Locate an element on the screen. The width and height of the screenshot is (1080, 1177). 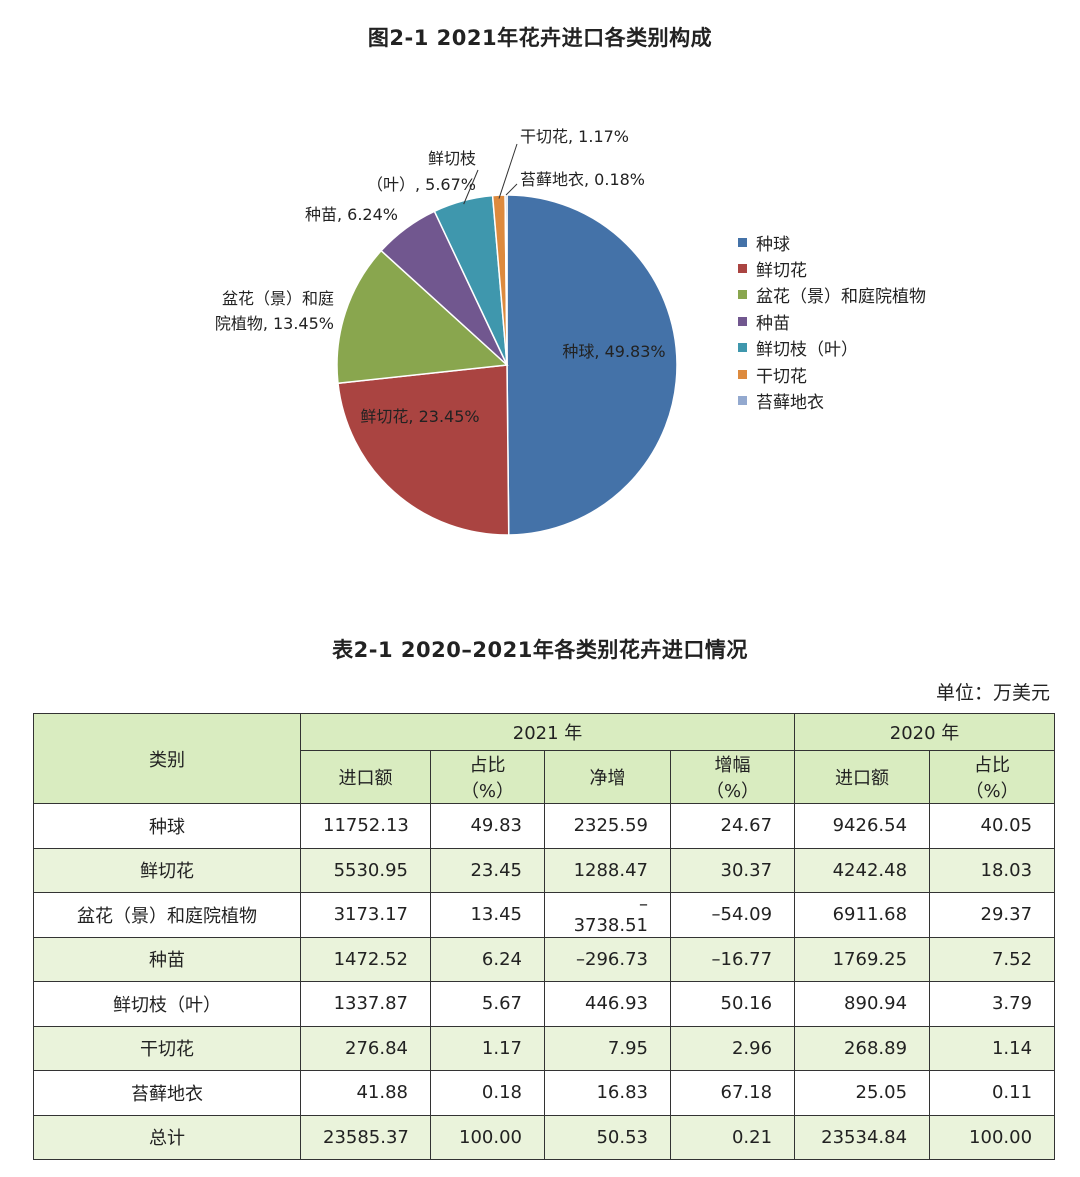
table-cell: 100.00 is located at coordinates (487, 1137).